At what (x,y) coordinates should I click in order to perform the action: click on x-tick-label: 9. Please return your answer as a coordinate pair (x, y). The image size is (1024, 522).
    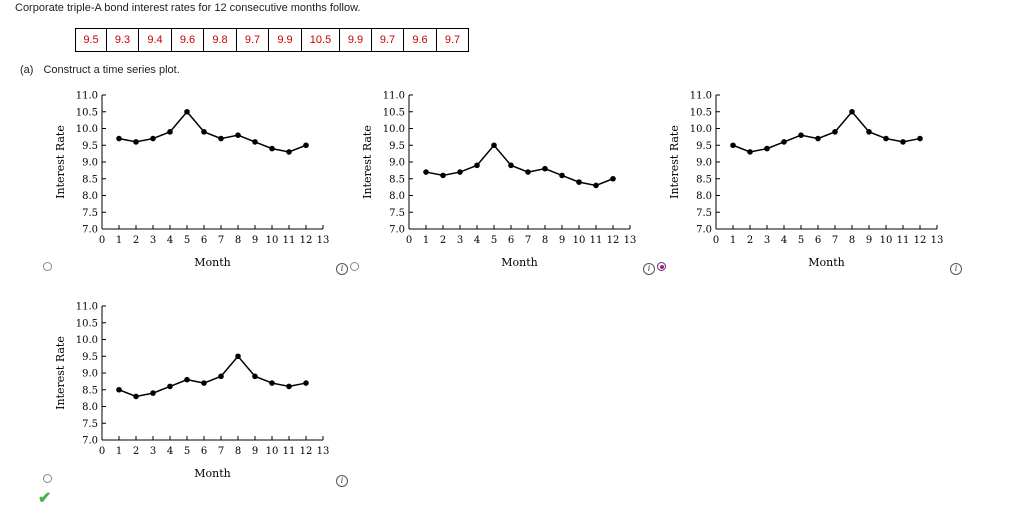
    Looking at the image, I should click on (869, 240).